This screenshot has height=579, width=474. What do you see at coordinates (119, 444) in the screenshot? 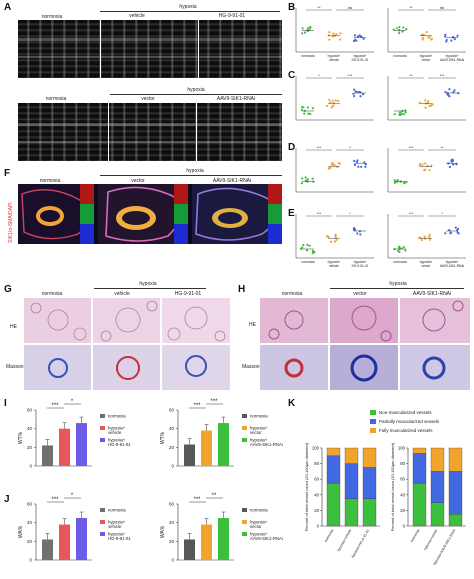
I see `legend-label: HG-9-91-01` at bounding box center [119, 444].